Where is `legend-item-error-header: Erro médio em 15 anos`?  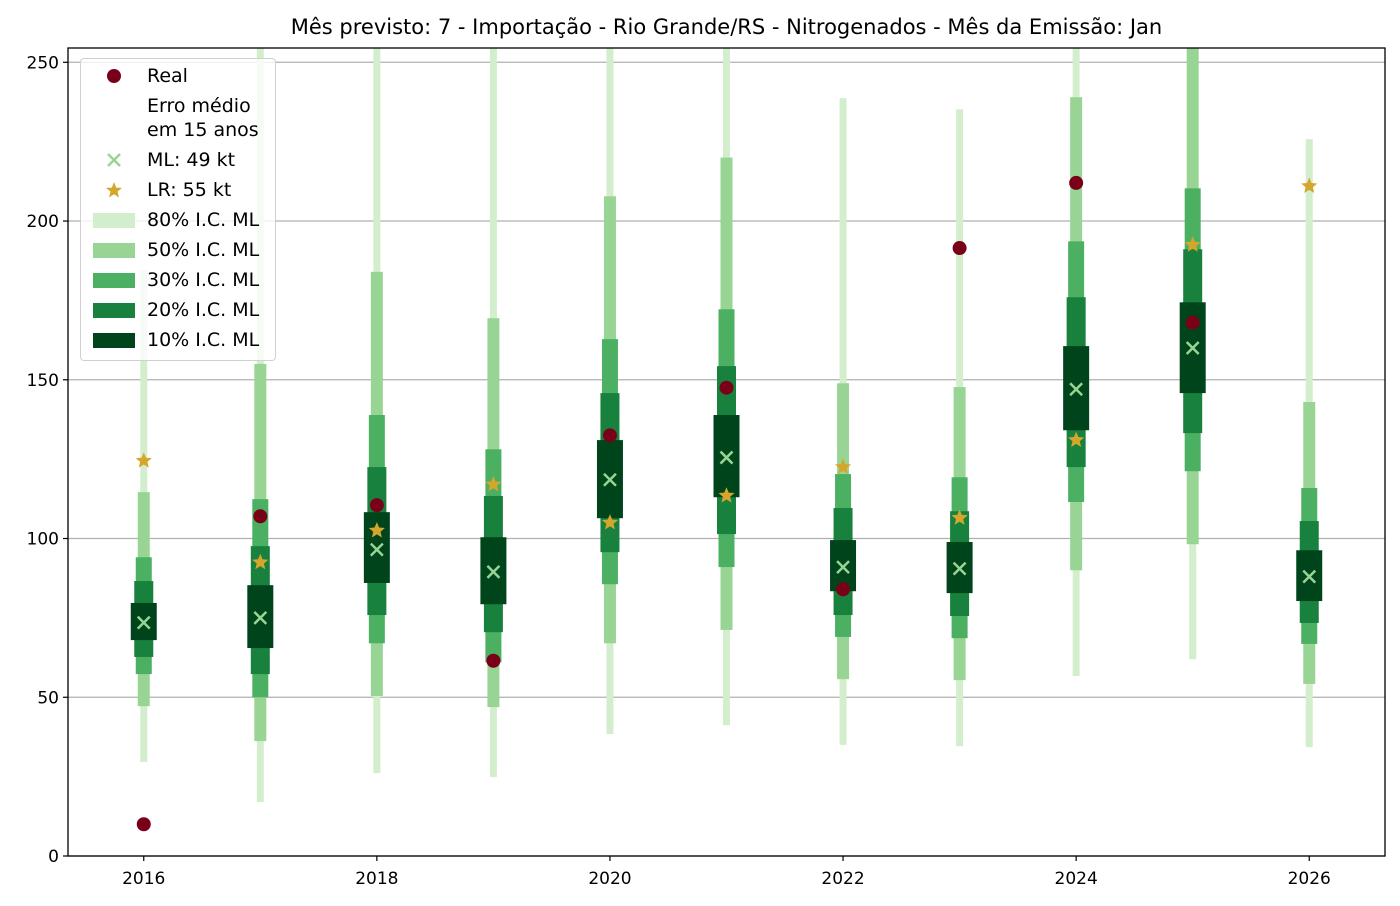 legend-item-error-header: Erro médio em 15 anos is located at coordinates (170, 118).